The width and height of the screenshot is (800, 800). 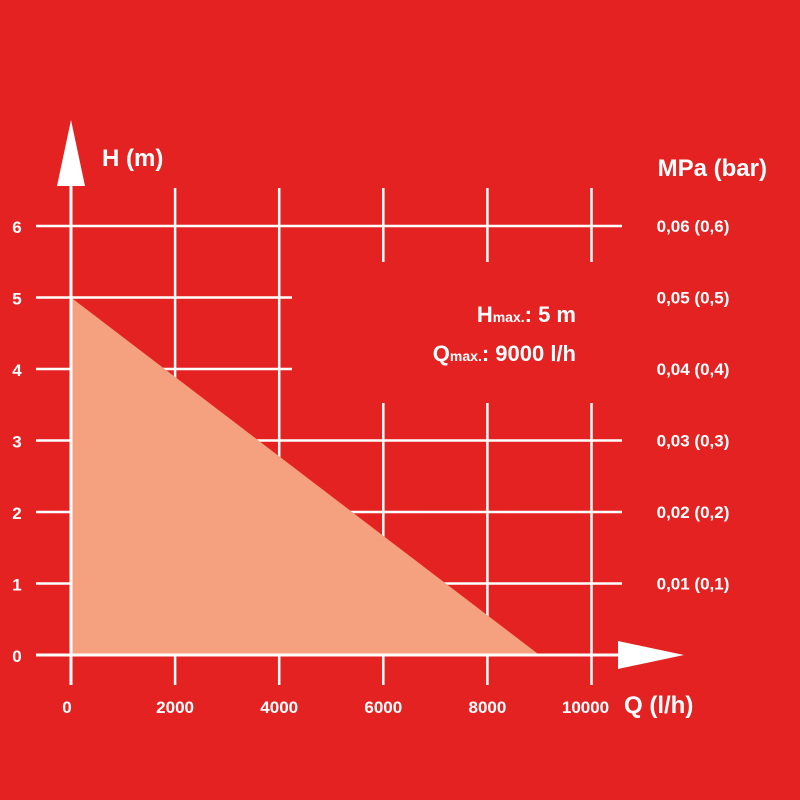 I want to click on y-tick-label: 4, so click(x=17, y=370).